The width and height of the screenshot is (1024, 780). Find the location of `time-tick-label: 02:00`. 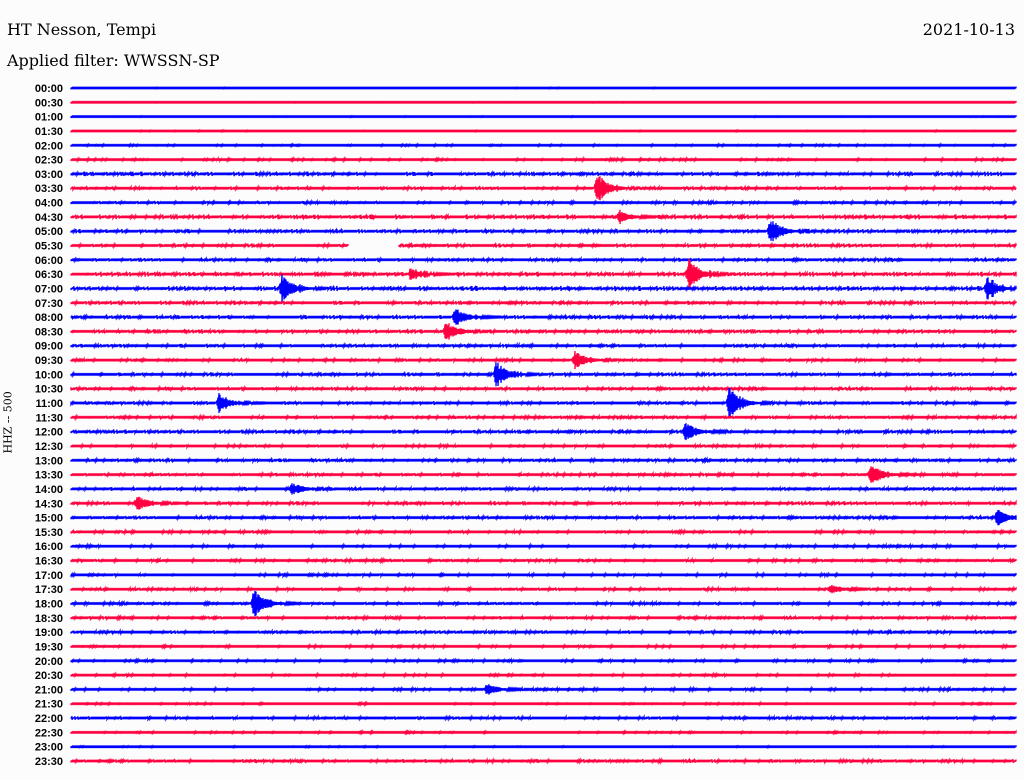

time-tick-label: 02:00 is located at coordinates (49, 146).